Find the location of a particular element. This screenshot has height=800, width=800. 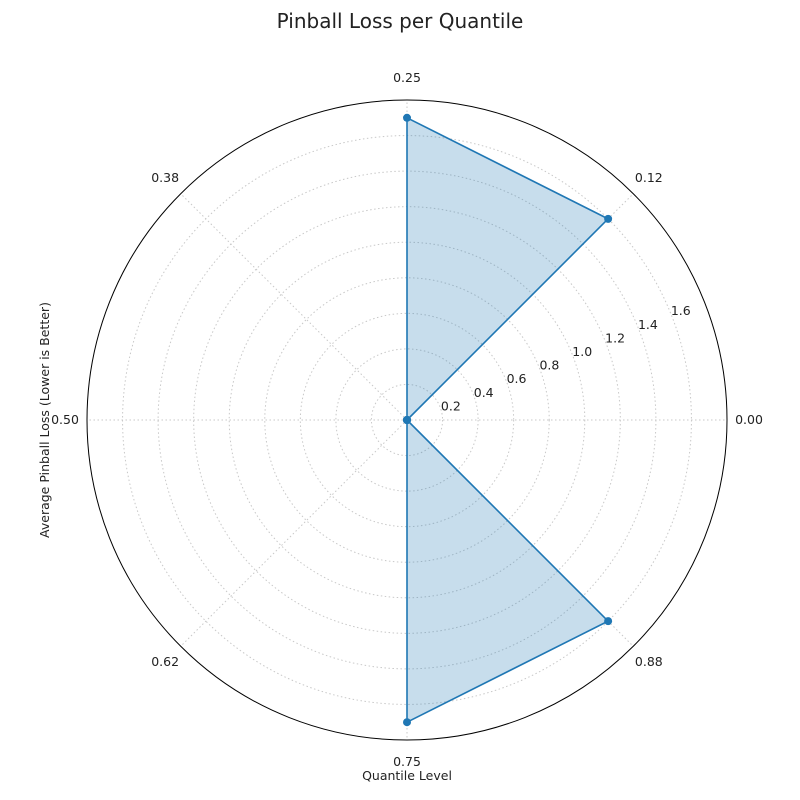

radial-gridline is located at coordinates (407, 420).